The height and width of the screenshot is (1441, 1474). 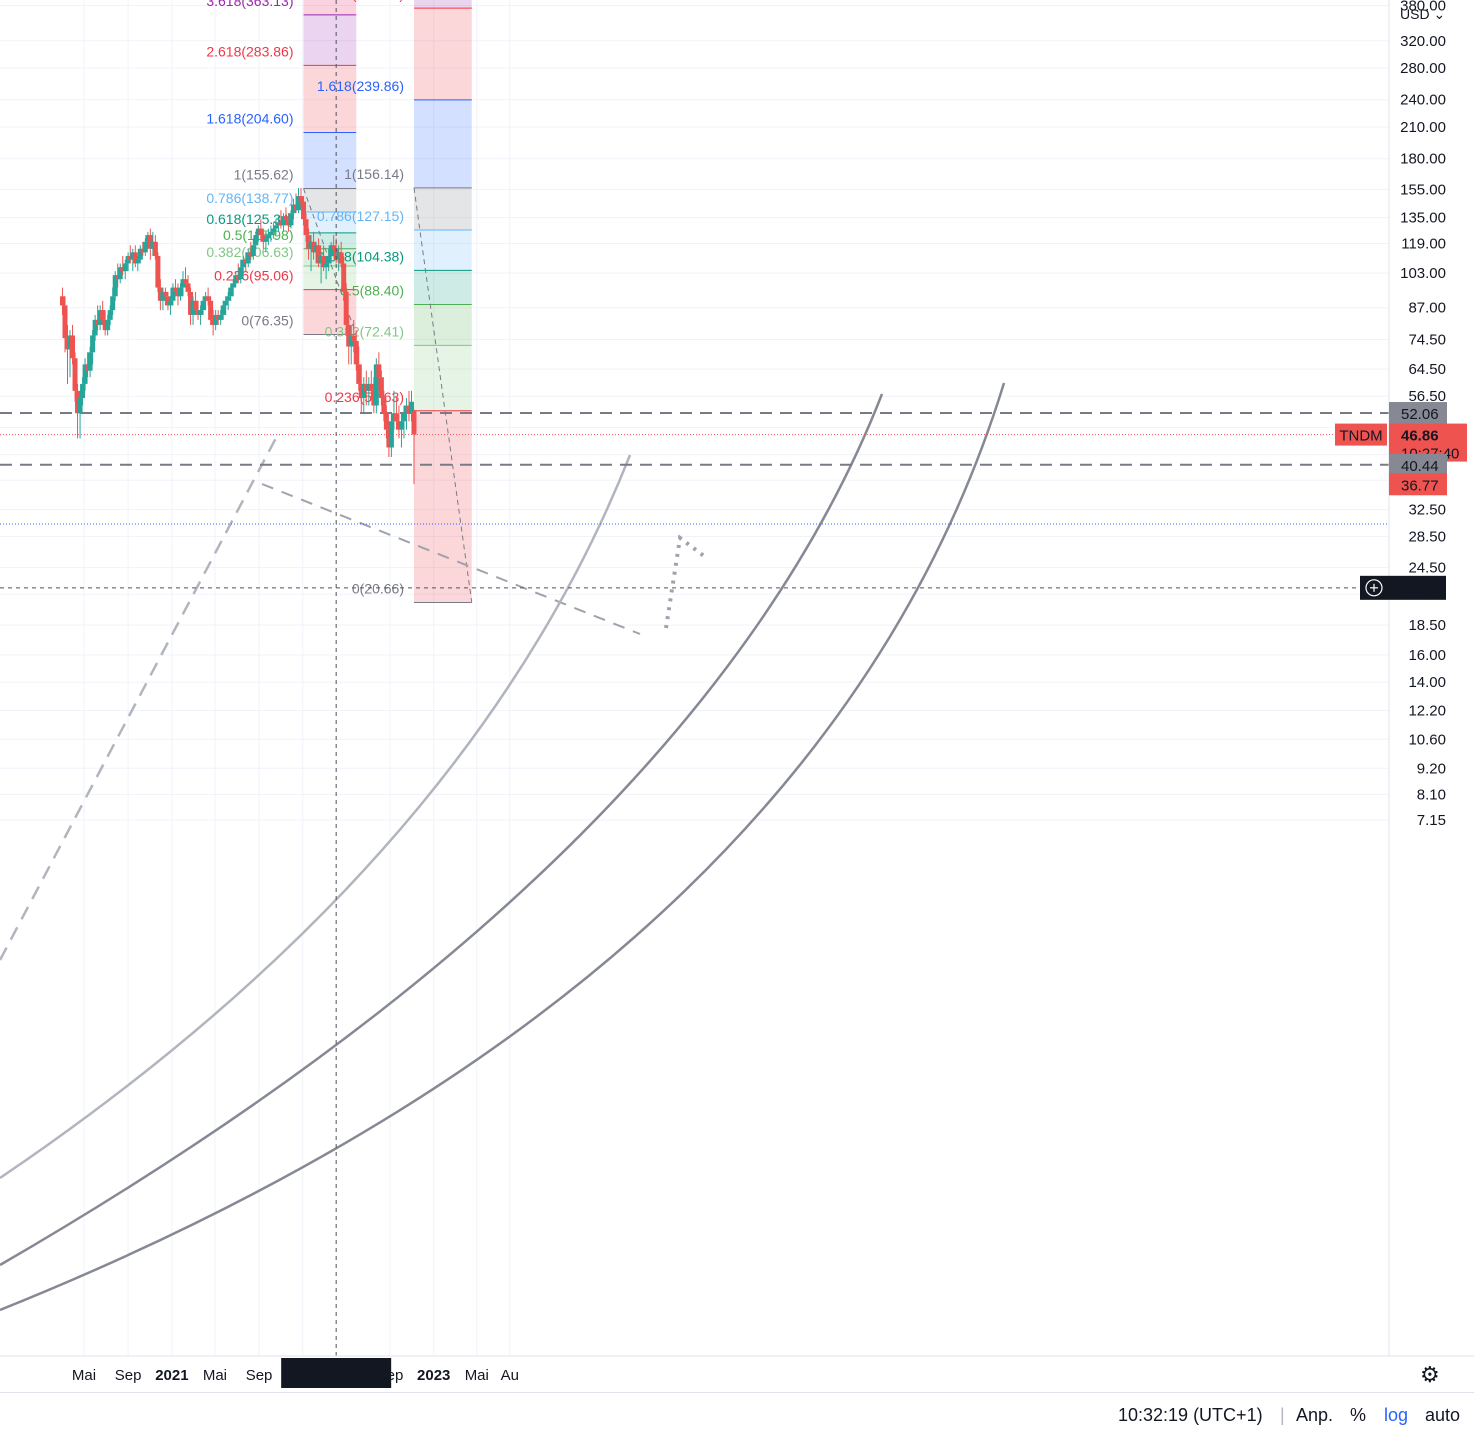 I want to click on fib-level-label: 2.618(283.86), so click(x=249, y=51).